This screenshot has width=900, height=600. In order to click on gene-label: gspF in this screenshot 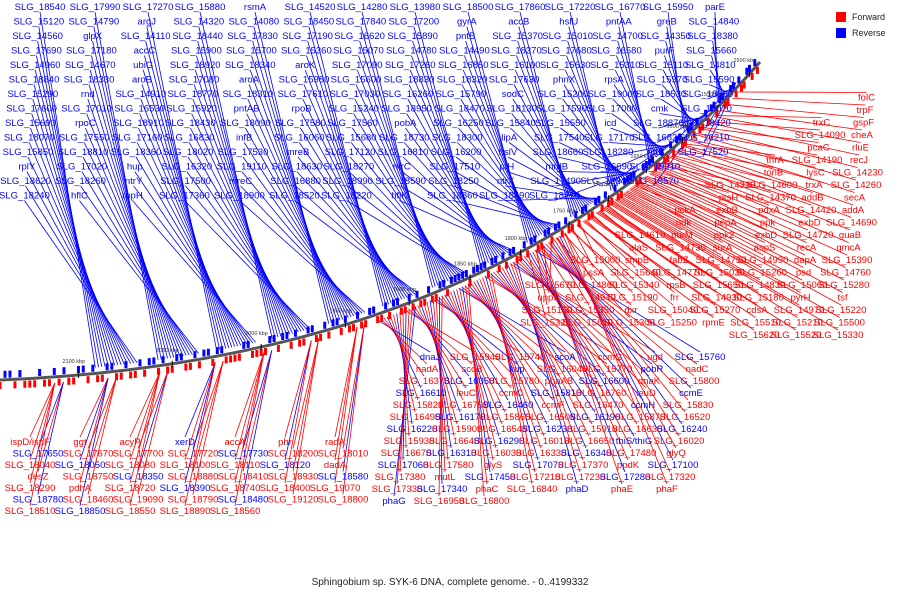, I will do `click(863, 123)`.